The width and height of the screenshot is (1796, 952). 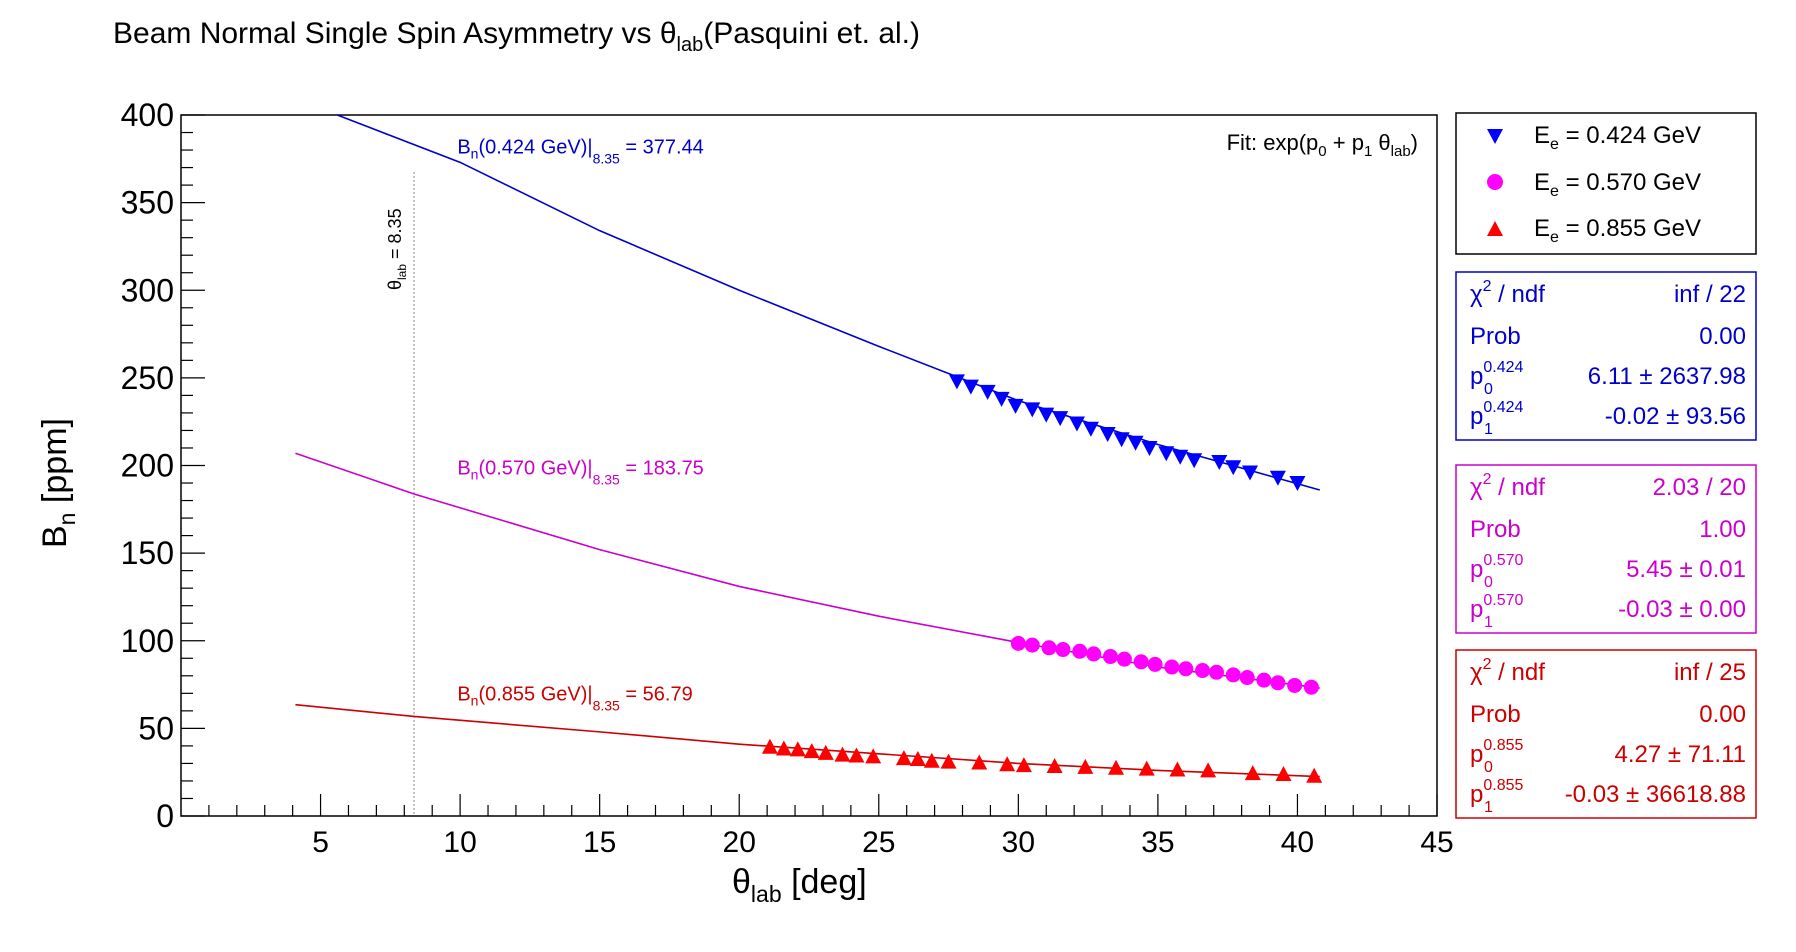 I want to click on annotation-0855: Bn(0.855 GeV)|8.35 = 56.79, so click(x=574, y=698).